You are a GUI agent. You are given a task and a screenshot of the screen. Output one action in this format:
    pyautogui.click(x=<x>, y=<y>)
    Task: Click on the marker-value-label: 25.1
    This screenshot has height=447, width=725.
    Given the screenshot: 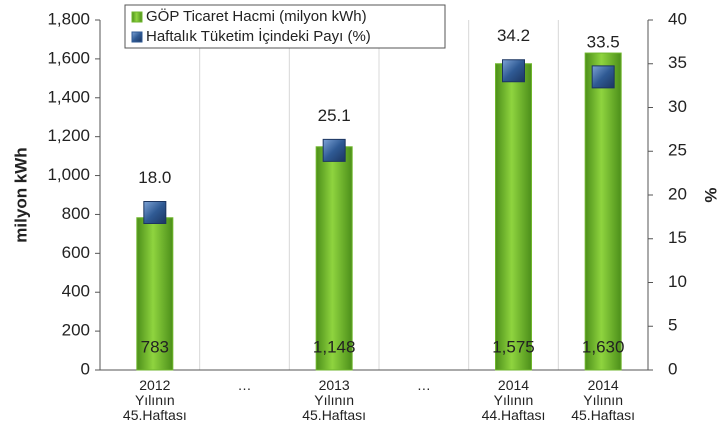 What is the action you would take?
    pyautogui.click(x=334, y=115)
    